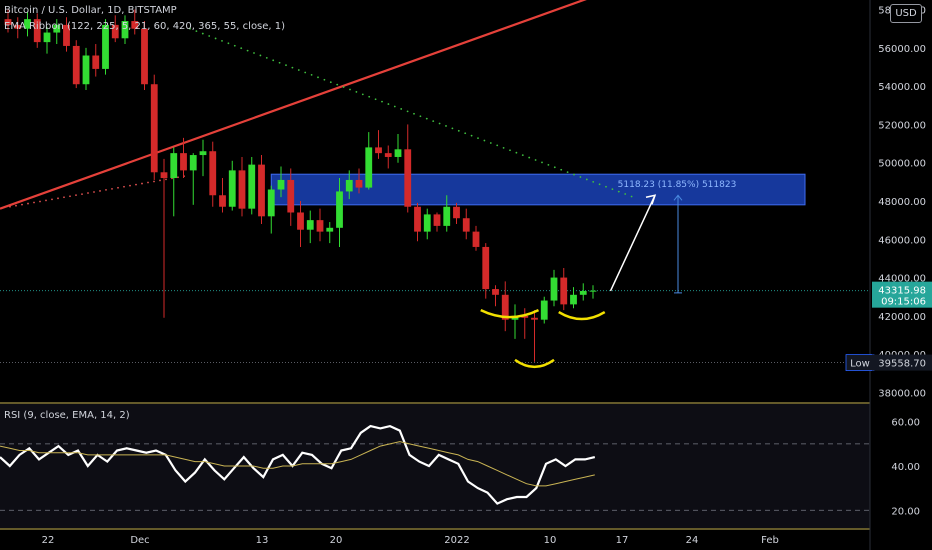 This screenshot has height=550, width=932. I want to click on current-price-label: 43315.98, so click(902, 291).